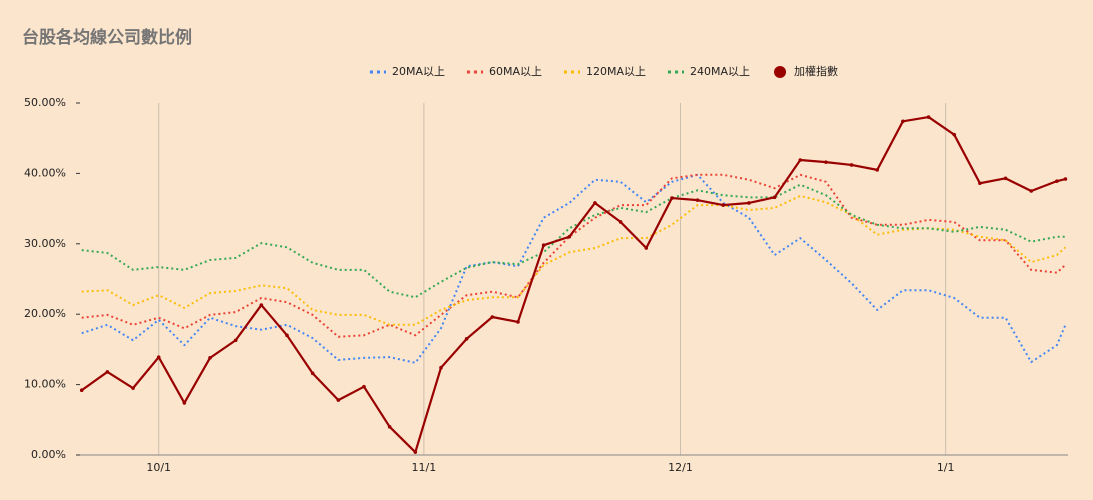 This screenshot has height=500, width=1093. What do you see at coordinates (946, 467) in the screenshot?
I see `x-tick-label: 1/1` at bounding box center [946, 467].